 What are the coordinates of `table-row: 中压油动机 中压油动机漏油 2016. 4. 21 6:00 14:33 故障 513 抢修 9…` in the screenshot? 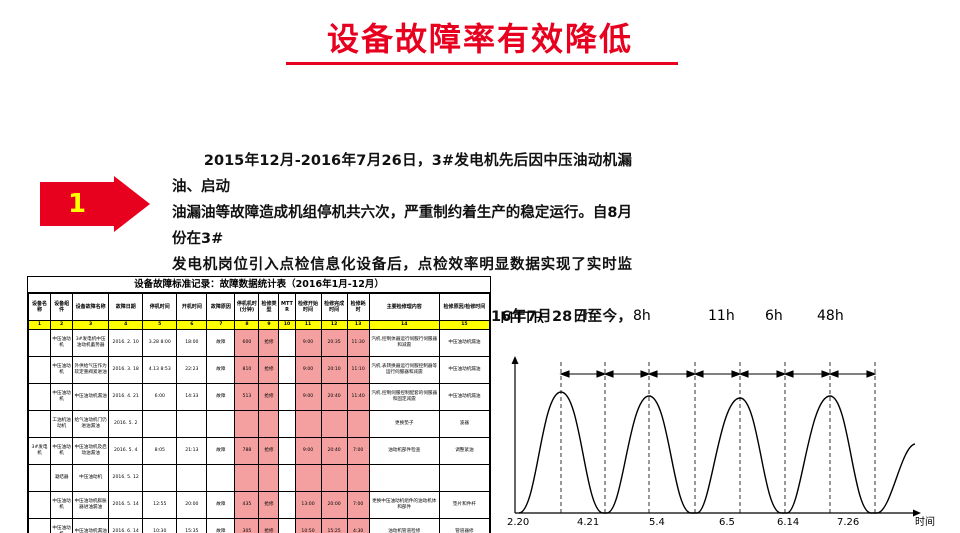 It's located at (259, 397).